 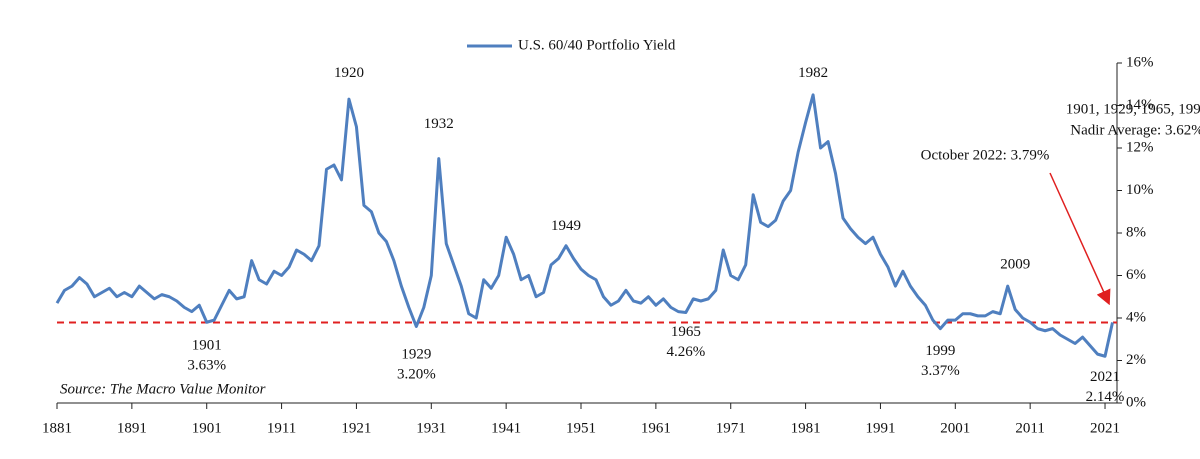 I want to click on source: Source: The Macro Value Monitor, so click(x=163, y=389).